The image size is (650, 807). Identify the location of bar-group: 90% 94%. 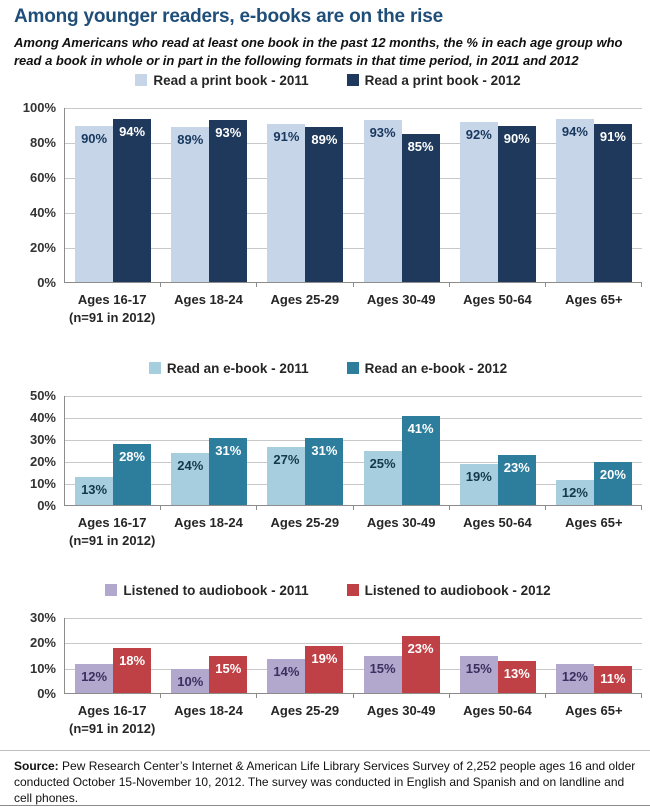
(113, 195).